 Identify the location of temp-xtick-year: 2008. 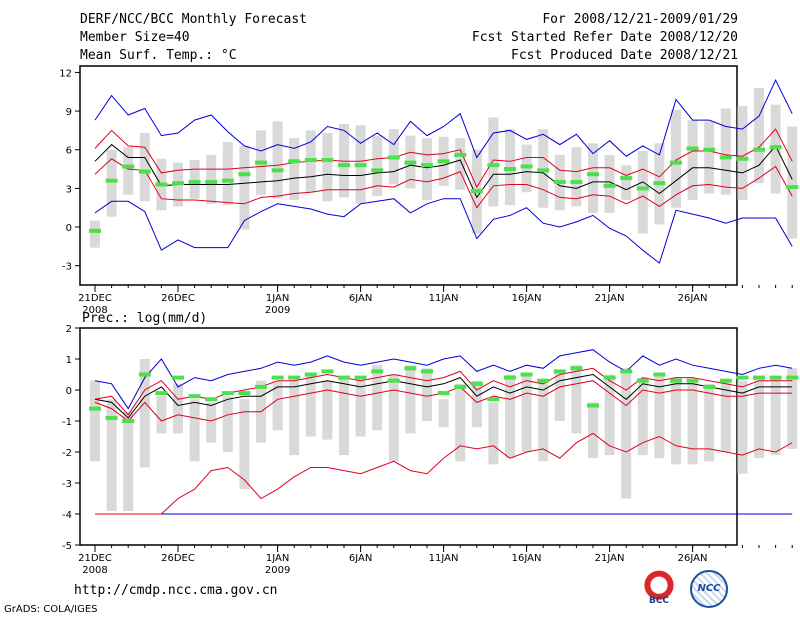
(94, 310).